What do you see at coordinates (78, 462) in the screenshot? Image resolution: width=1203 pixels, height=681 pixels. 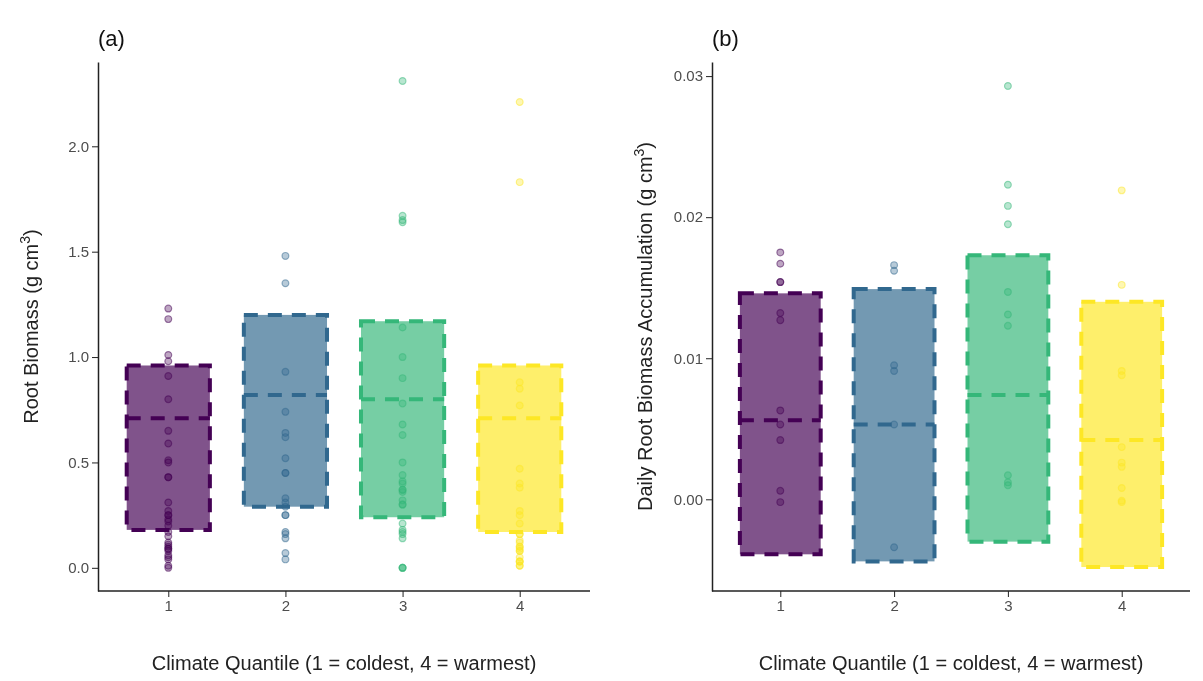 I see `y-tick-label: 0.5` at bounding box center [78, 462].